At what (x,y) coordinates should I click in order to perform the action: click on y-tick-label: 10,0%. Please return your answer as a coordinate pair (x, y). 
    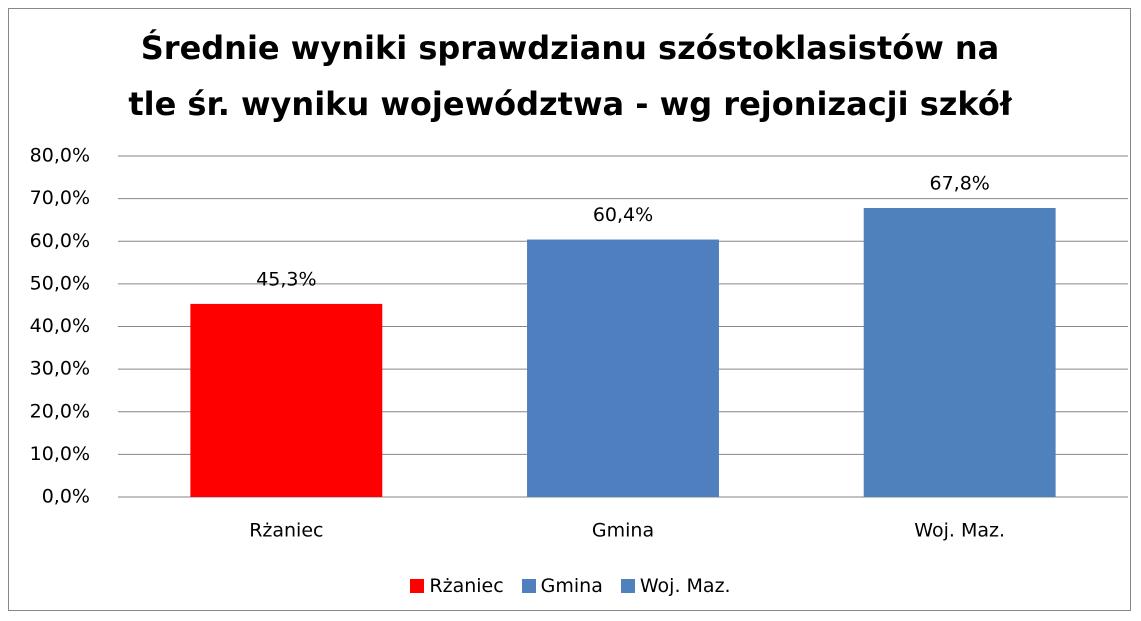
    Looking at the image, I should click on (60, 454).